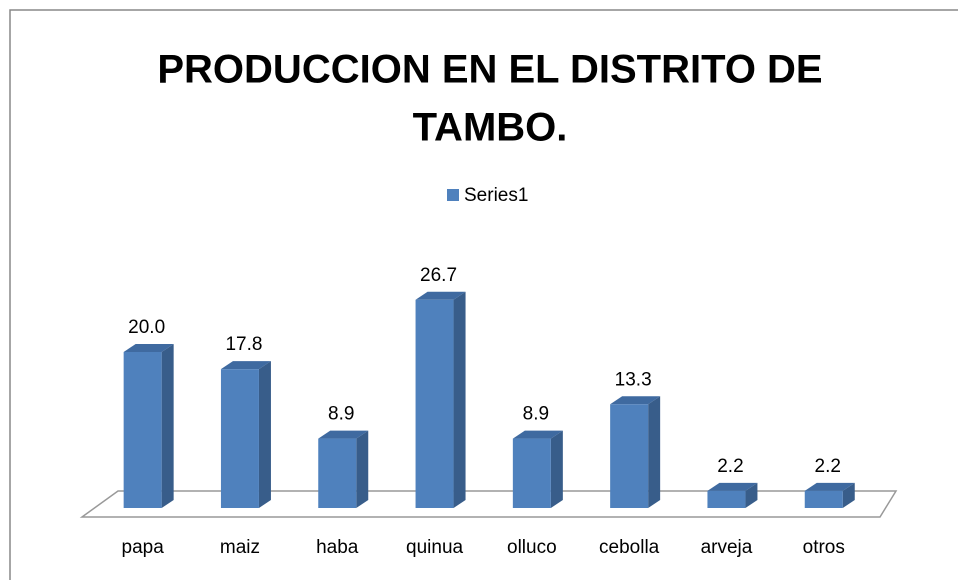 This screenshot has width=958, height=580. What do you see at coordinates (489, 70) in the screenshot?
I see `chart-title: PRODUCCION EN EL DISTRITO DE` at bounding box center [489, 70].